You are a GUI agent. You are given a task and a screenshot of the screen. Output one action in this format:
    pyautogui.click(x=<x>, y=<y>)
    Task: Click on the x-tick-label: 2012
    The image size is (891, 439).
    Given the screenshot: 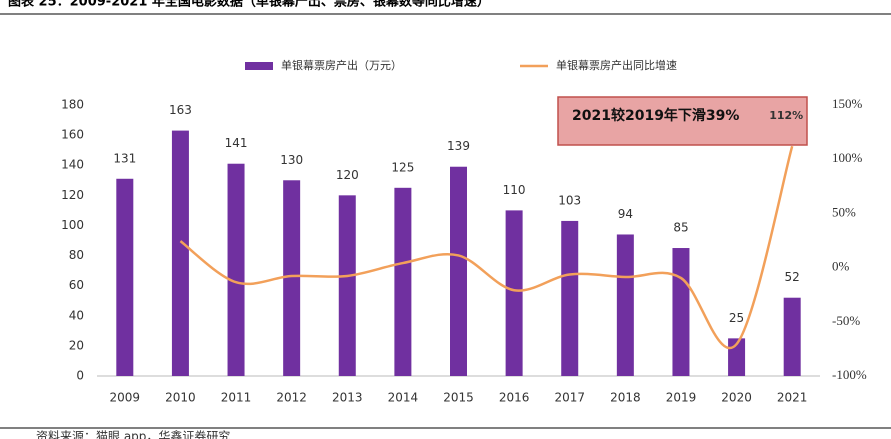 What is the action you would take?
    pyautogui.click(x=291, y=398)
    